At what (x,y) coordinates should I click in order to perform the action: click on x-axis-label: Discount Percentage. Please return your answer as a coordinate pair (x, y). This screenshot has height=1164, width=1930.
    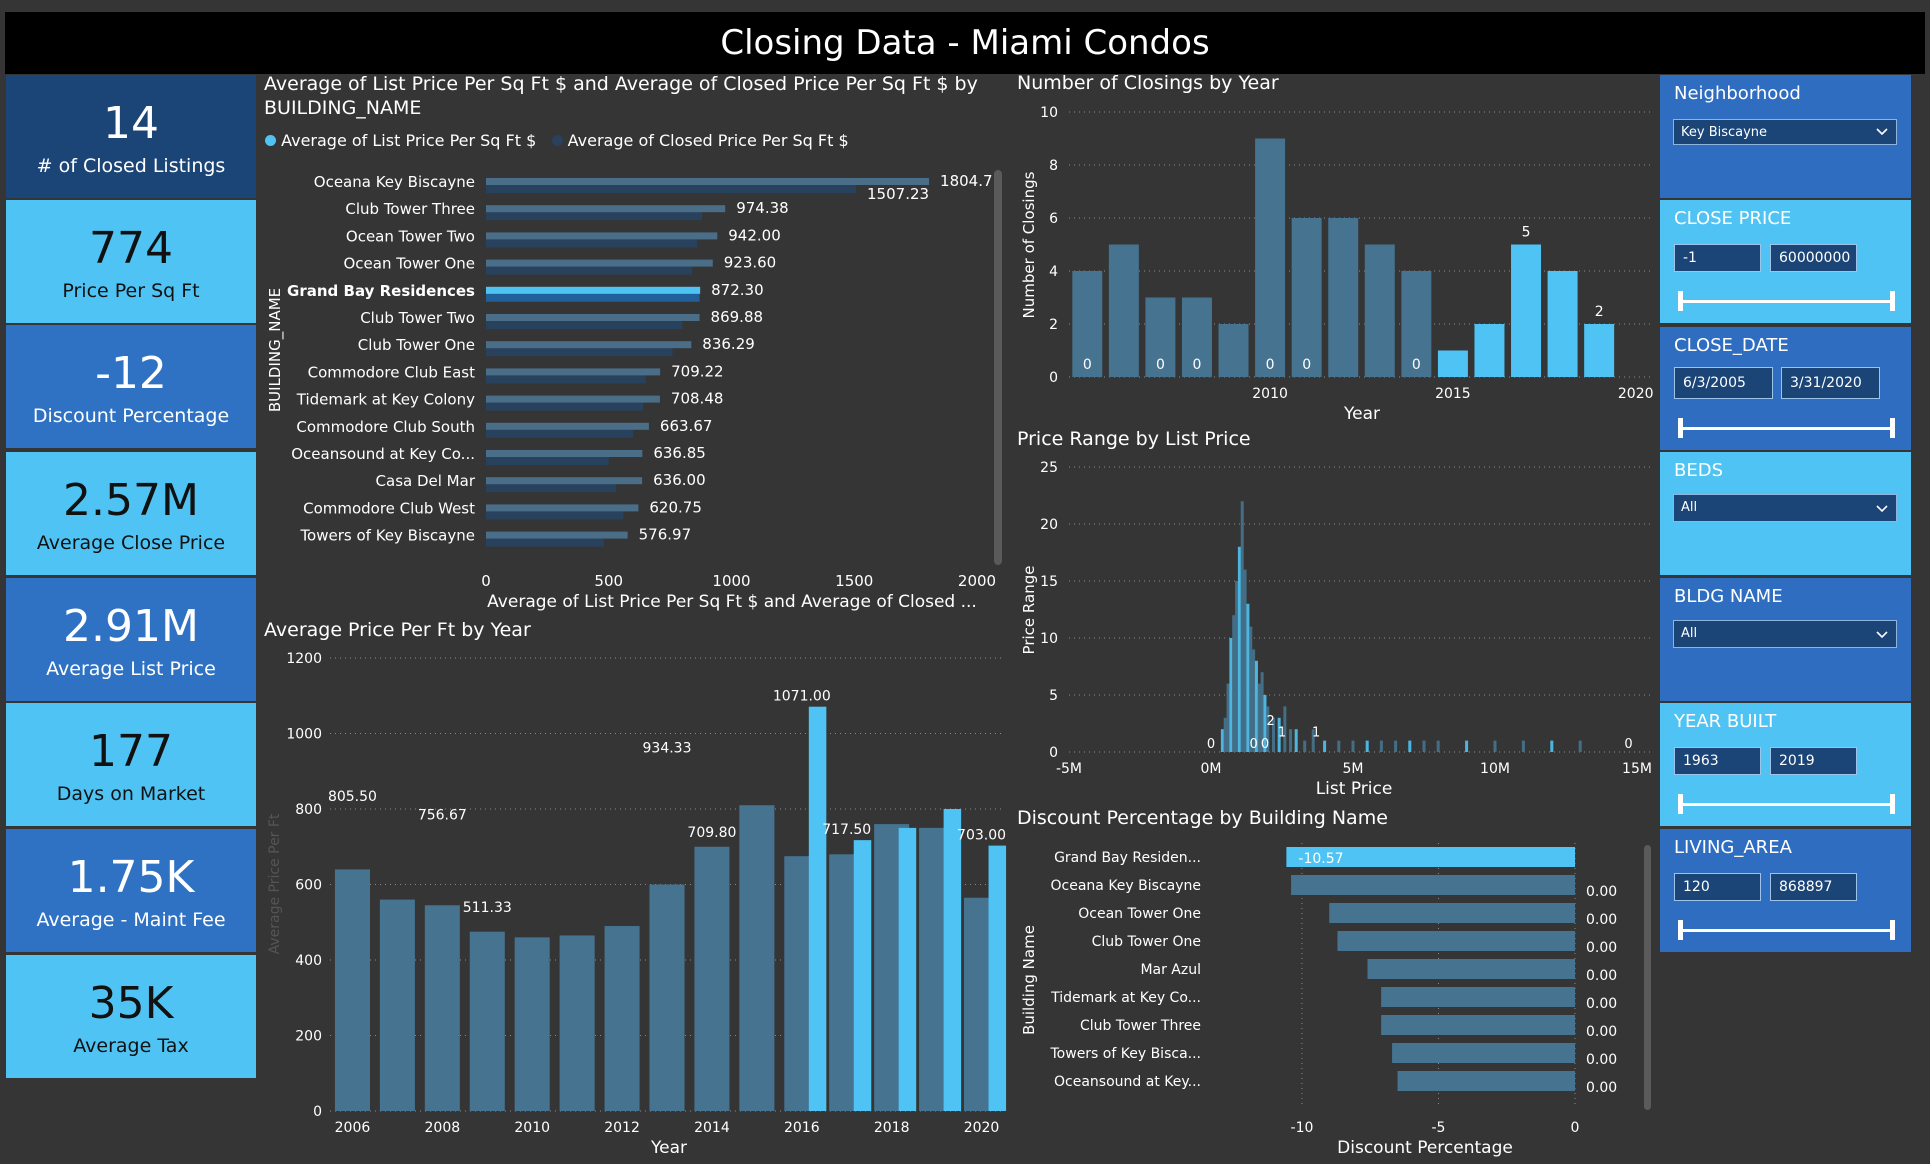
    Looking at the image, I should click on (1425, 1148).